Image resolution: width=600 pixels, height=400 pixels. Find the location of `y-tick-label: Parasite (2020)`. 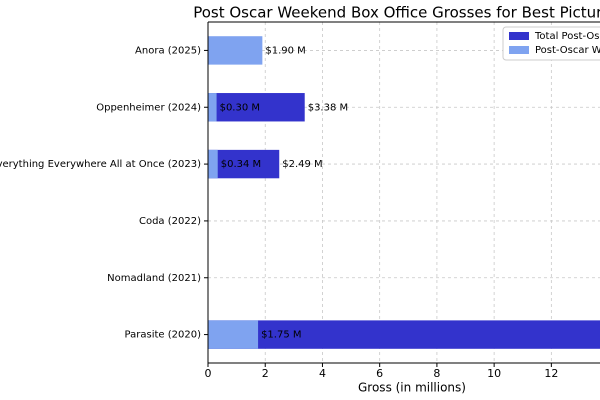

y-tick-label: Parasite (2020) is located at coordinates (163, 335).